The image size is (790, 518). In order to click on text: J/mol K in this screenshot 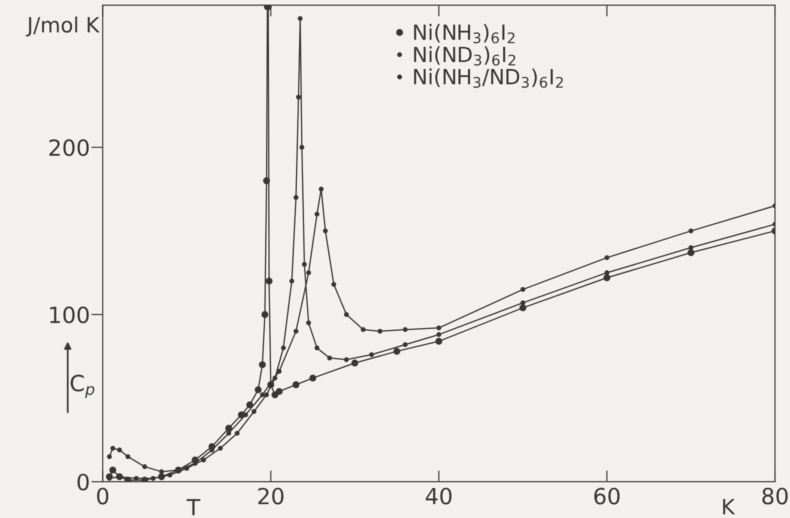, I will do `click(63, 26)`.